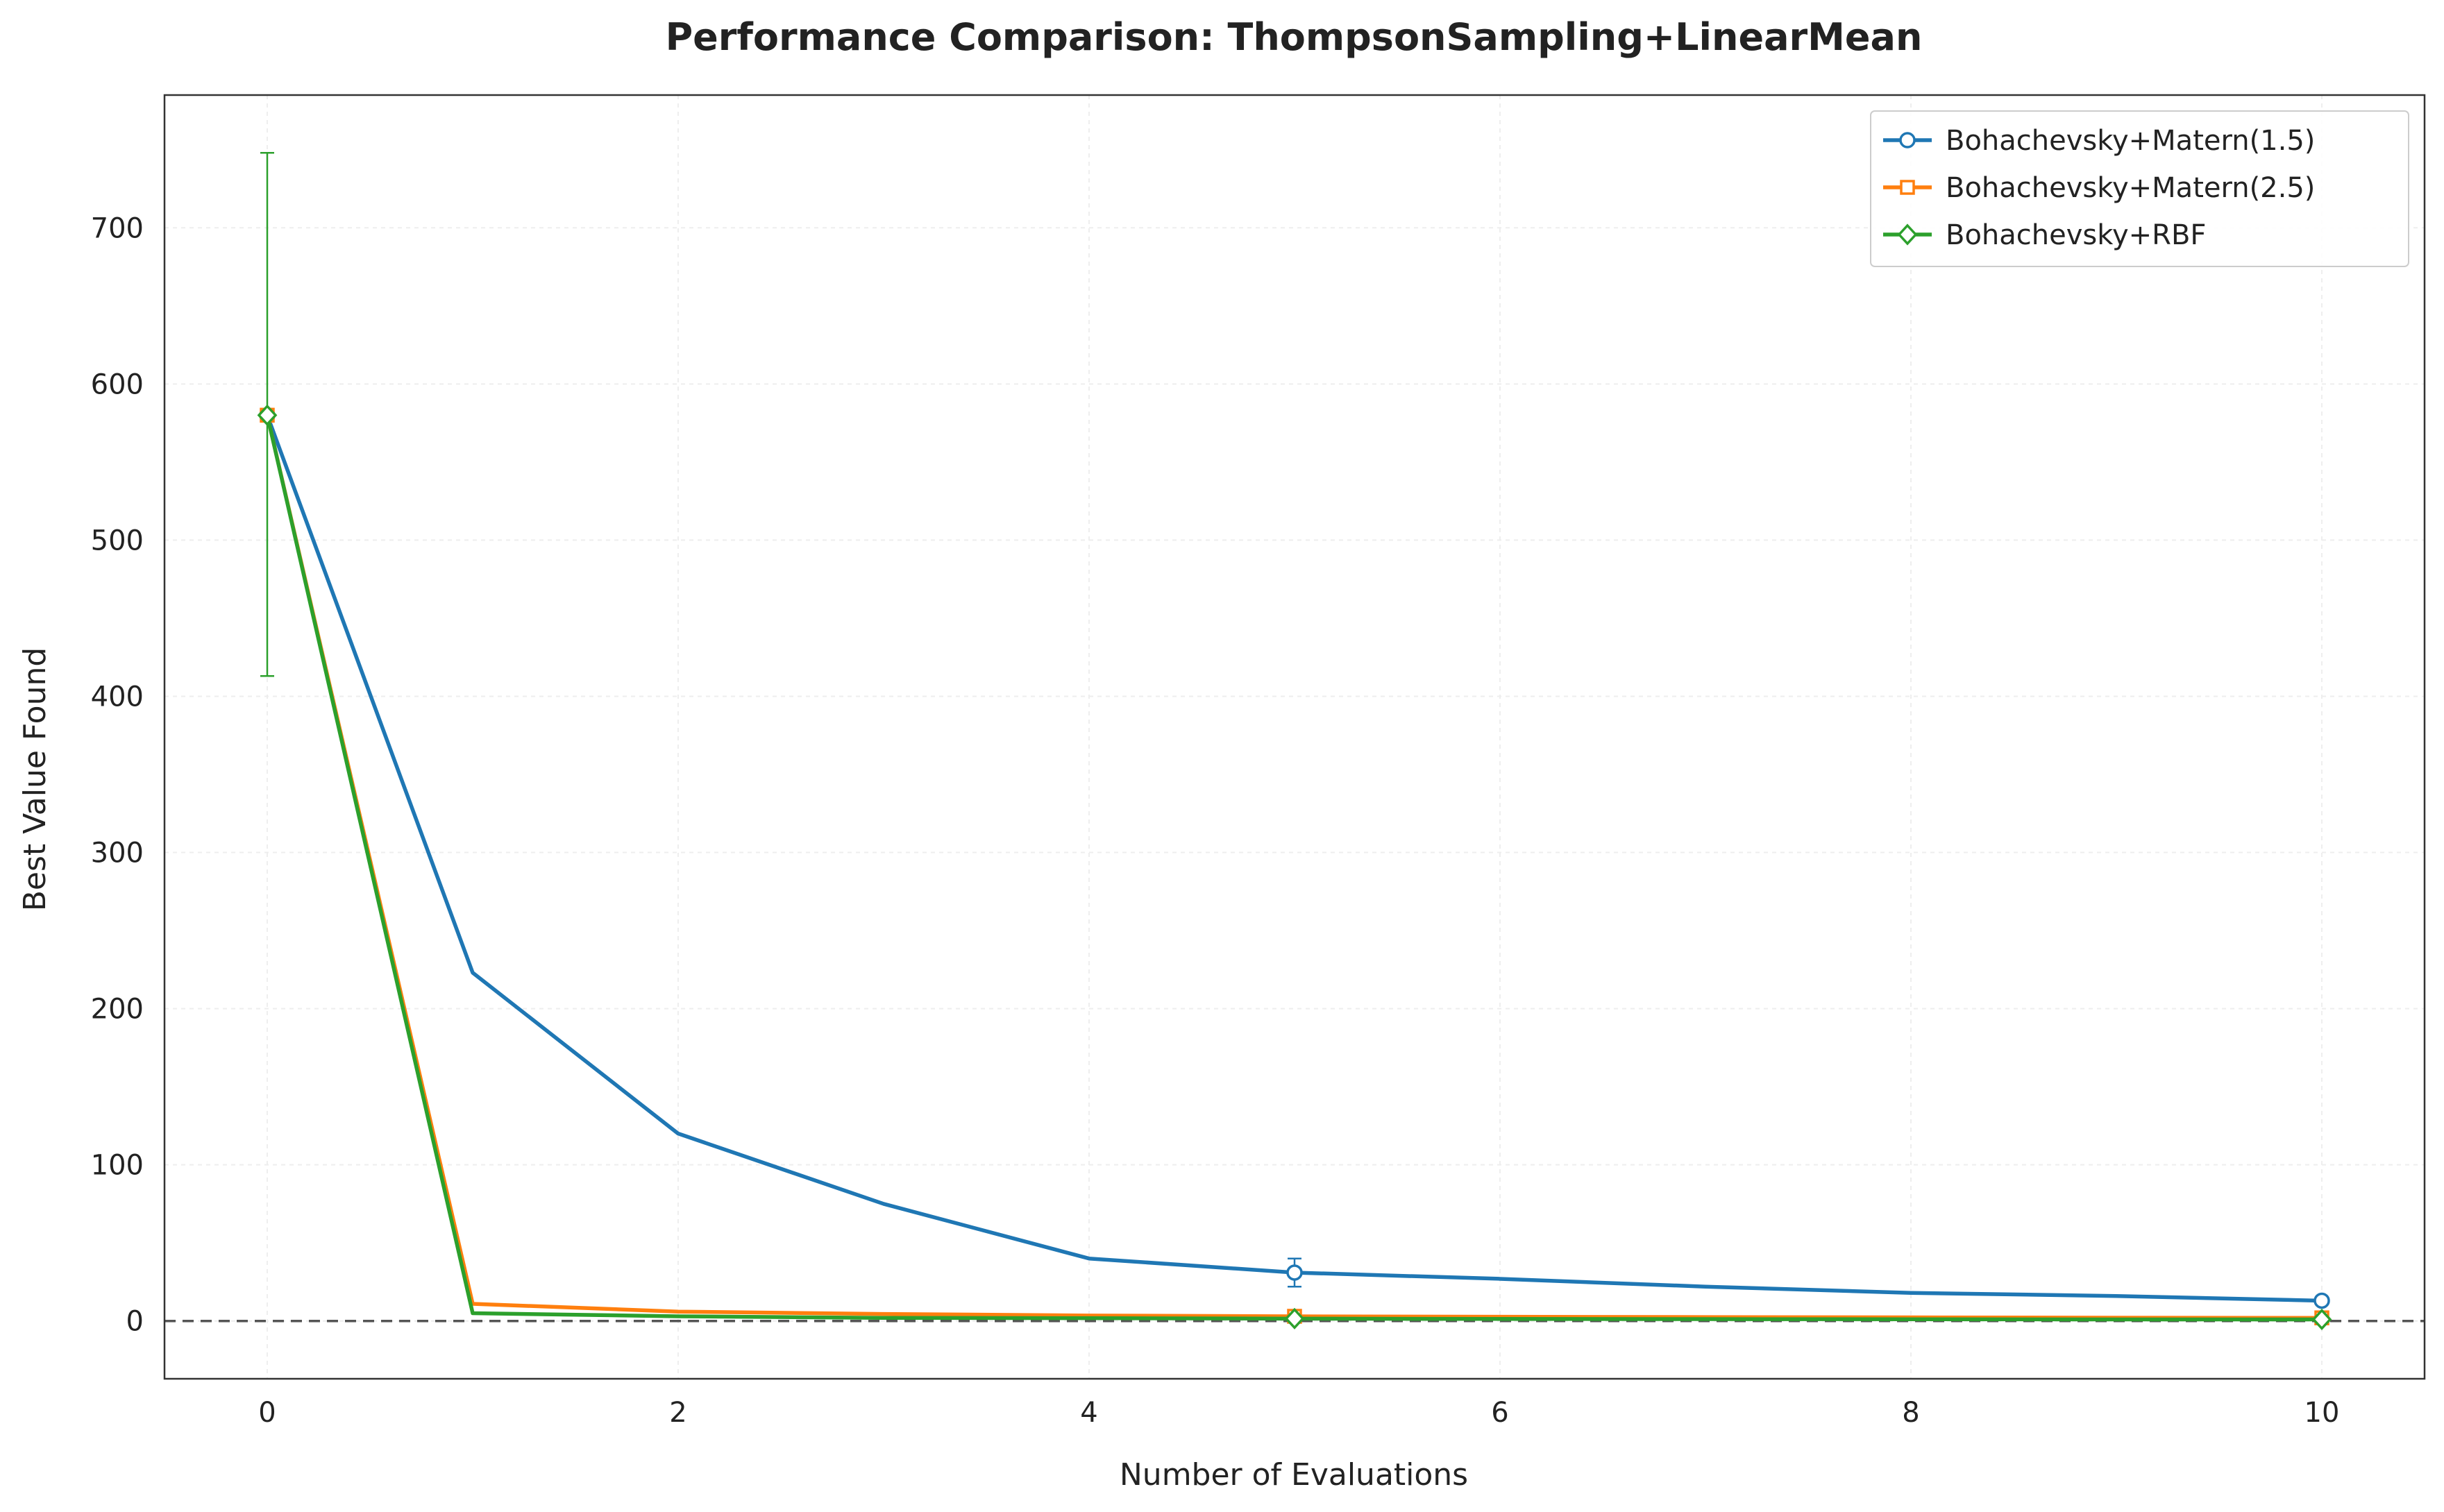  I want to click on y-tick-label: 200, so click(117, 1010).